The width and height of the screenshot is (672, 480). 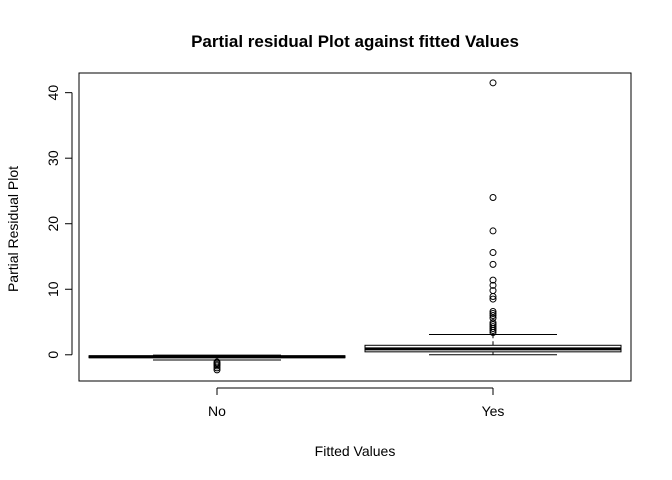 I want to click on y-axis: 0 10 20 30 40, so click(x=59, y=222).